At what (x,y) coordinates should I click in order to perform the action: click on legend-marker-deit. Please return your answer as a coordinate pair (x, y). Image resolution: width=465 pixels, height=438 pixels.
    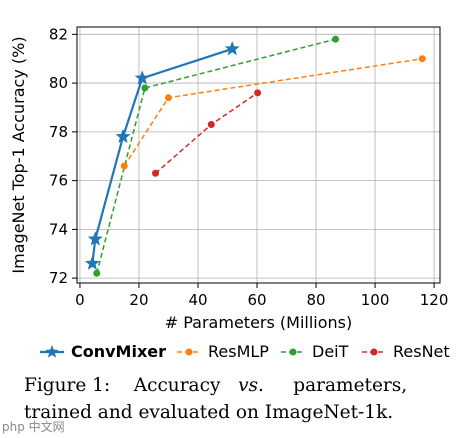
    Looking at the image, I should click on (293, 352).